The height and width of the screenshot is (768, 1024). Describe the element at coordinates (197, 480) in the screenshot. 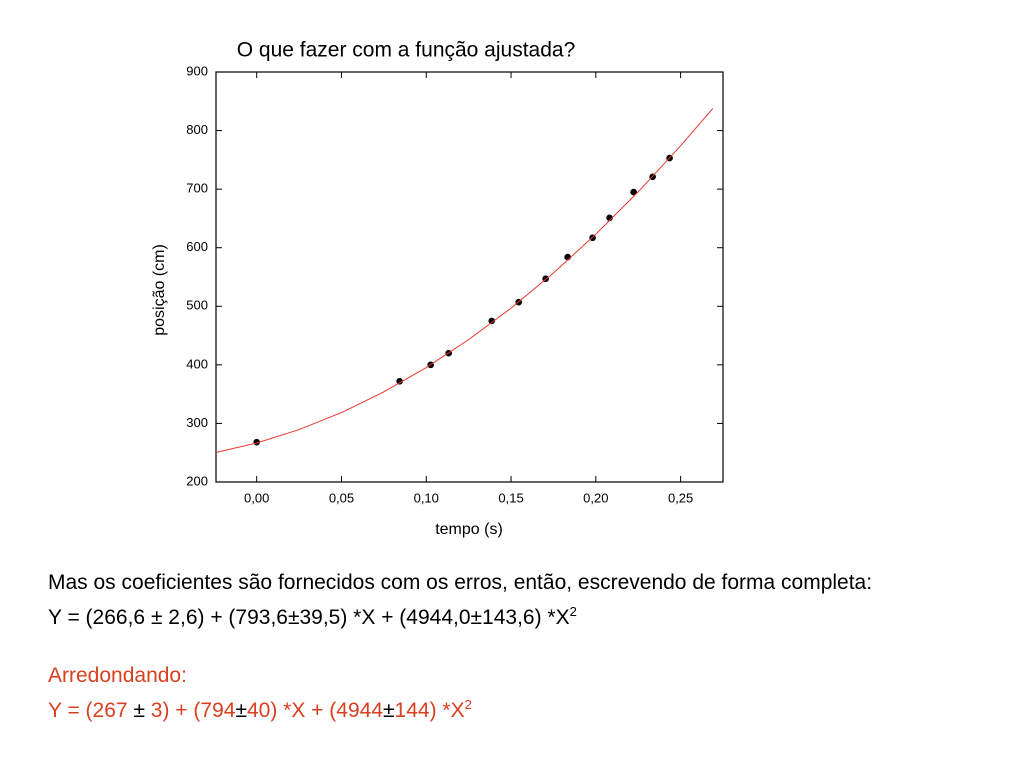

I see `y-tick-label: 200` at that location.